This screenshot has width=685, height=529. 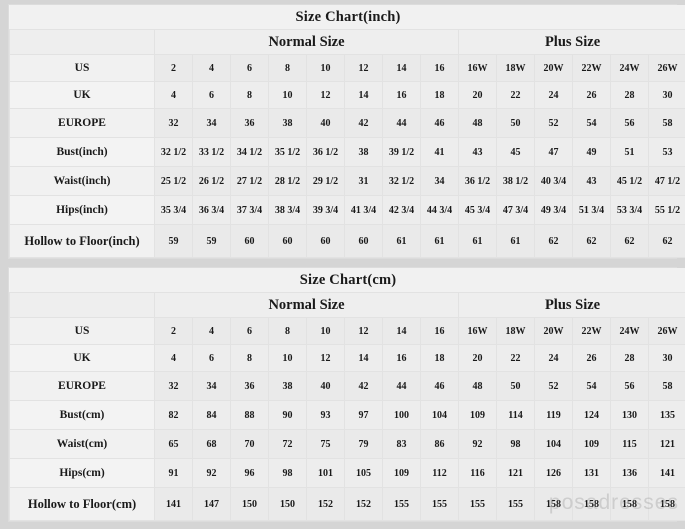 What do you see at coordinates (477, 331) in the screenshot?
I see `cell: 16W` at bounding box center [477, 331].